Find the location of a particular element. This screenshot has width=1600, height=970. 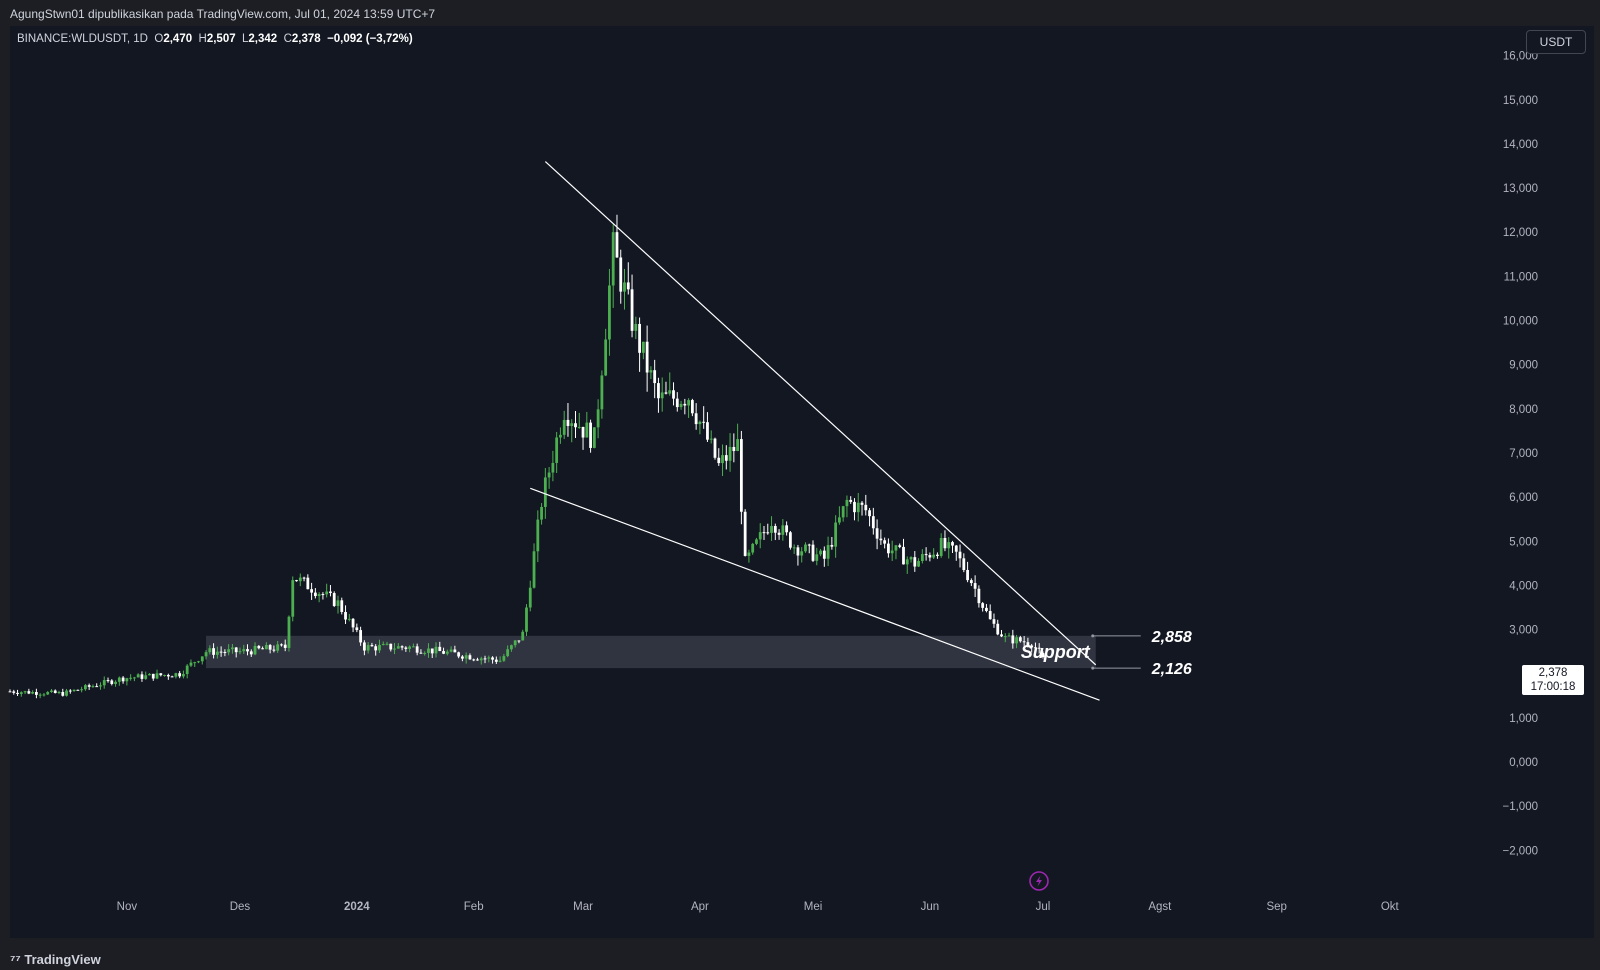

time-tick-label: Okt is located at coordinates (1390, 907).